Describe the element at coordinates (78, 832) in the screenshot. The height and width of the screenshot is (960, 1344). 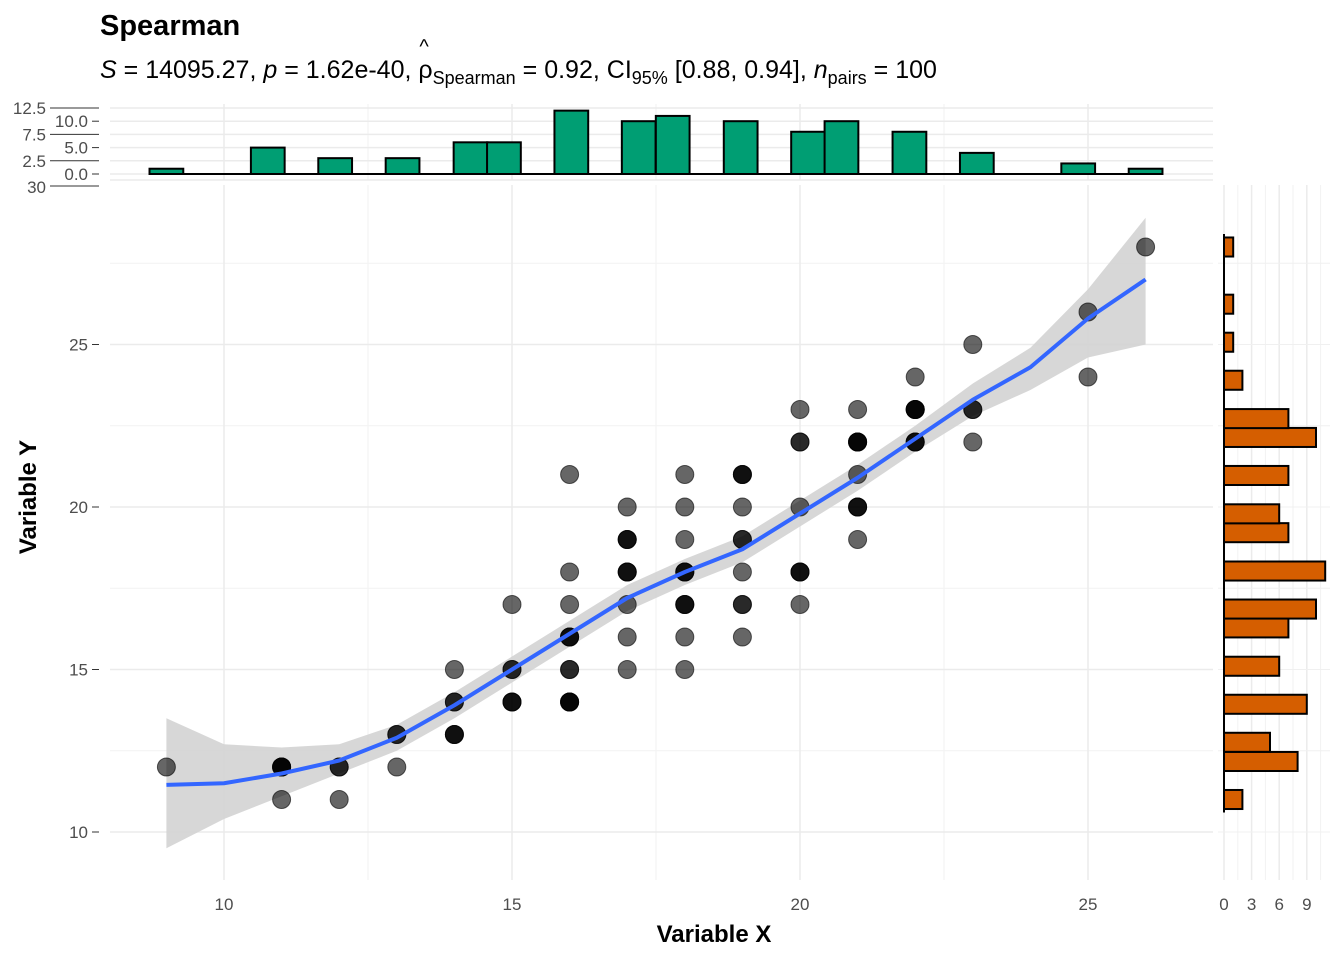
I see `y-tick-label: 10` at that location.